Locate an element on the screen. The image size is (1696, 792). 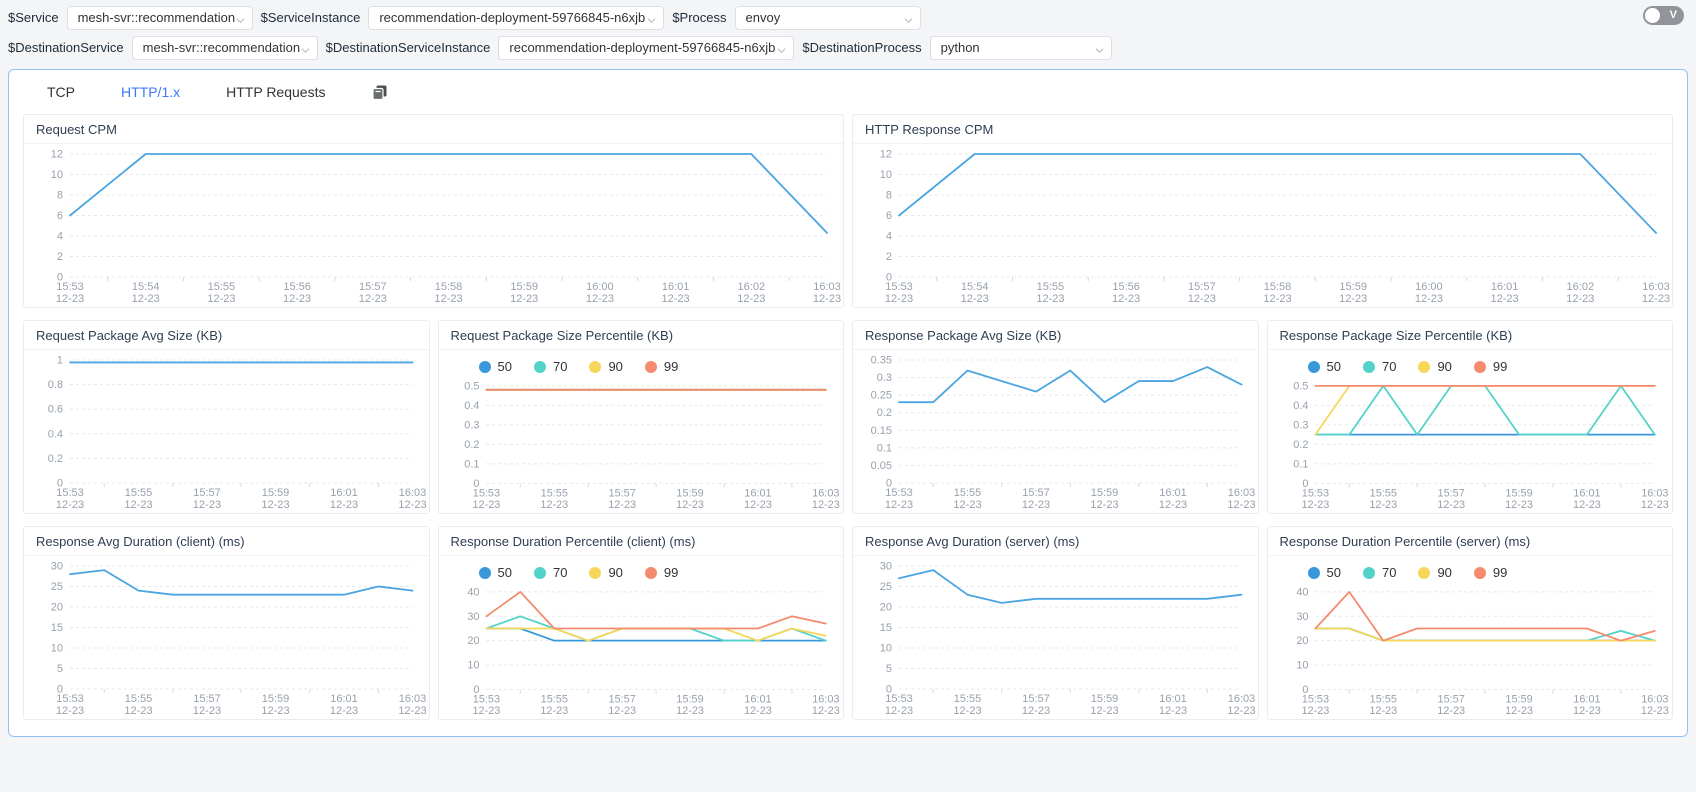
legend-label: 70 is located at coordinates (560, 367).